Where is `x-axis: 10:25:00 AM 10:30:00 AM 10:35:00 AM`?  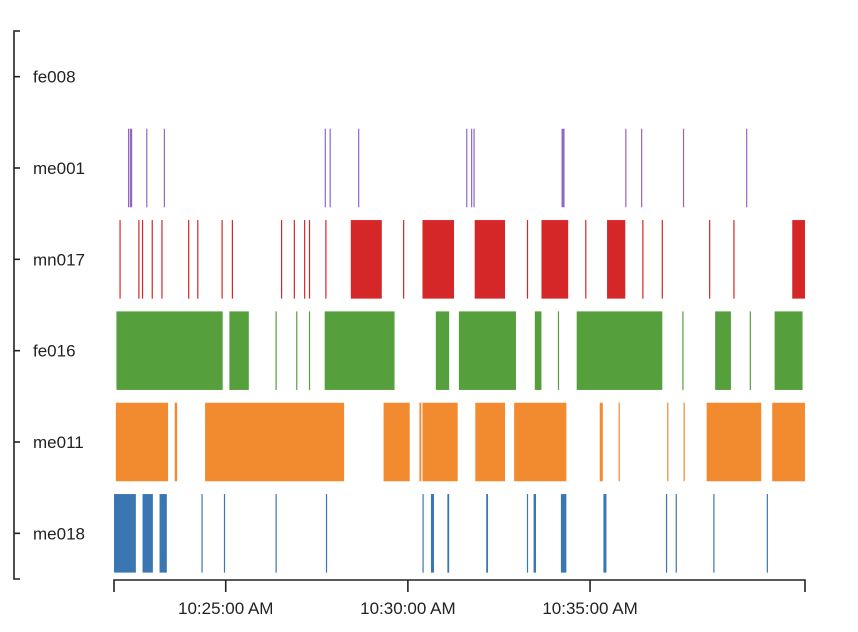
x-axis: 10:25:00 AM 10:30:00 AM 10:35:00 AM is located at coordinates (459, 598).